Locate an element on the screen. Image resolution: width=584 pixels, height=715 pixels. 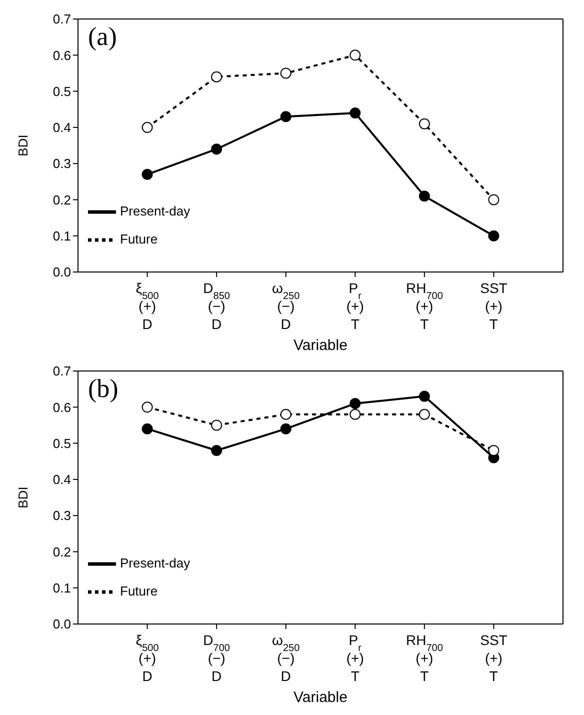
chart-title: (a) is located at coordinates (102, 37).